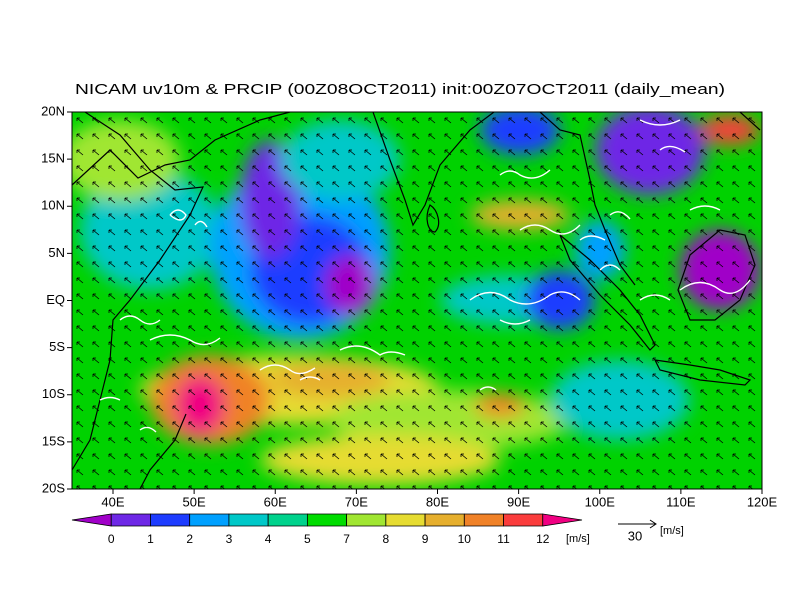 The width and height of the screenshot is (800, 605). I want to click on colorbar-label: 2, so click(189, 539).